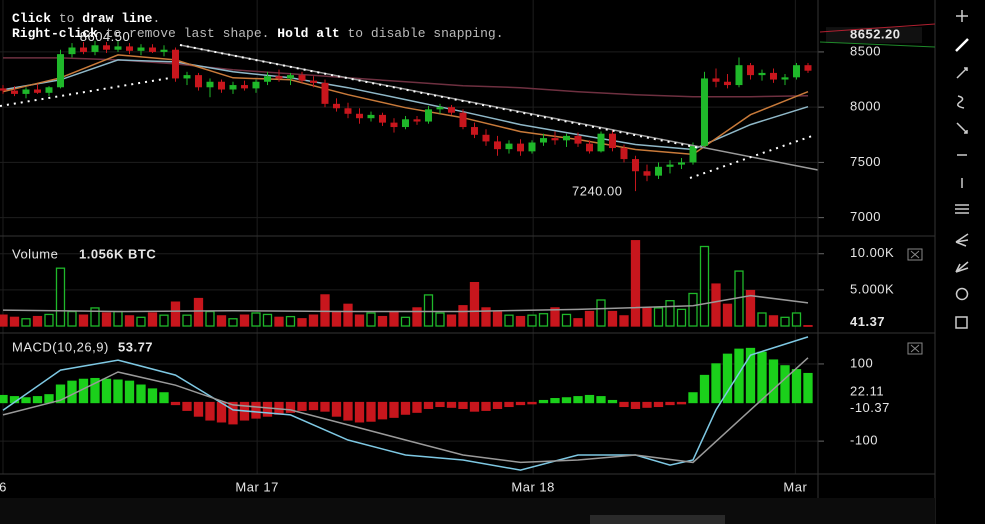 The width and height of the screenshot is (985, 524). What do you see at coordinates (795, 486) in the screenshot?
I see `x-tick-label: Mar` at bounding box center [795, 486].